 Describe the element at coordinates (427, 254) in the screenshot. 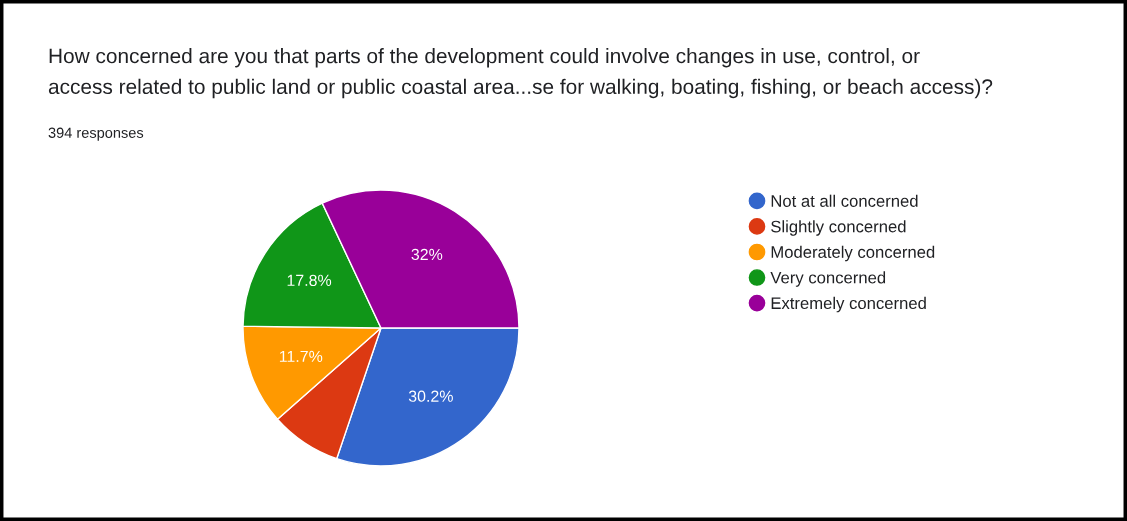

I see `data-label: 32%` at that location.